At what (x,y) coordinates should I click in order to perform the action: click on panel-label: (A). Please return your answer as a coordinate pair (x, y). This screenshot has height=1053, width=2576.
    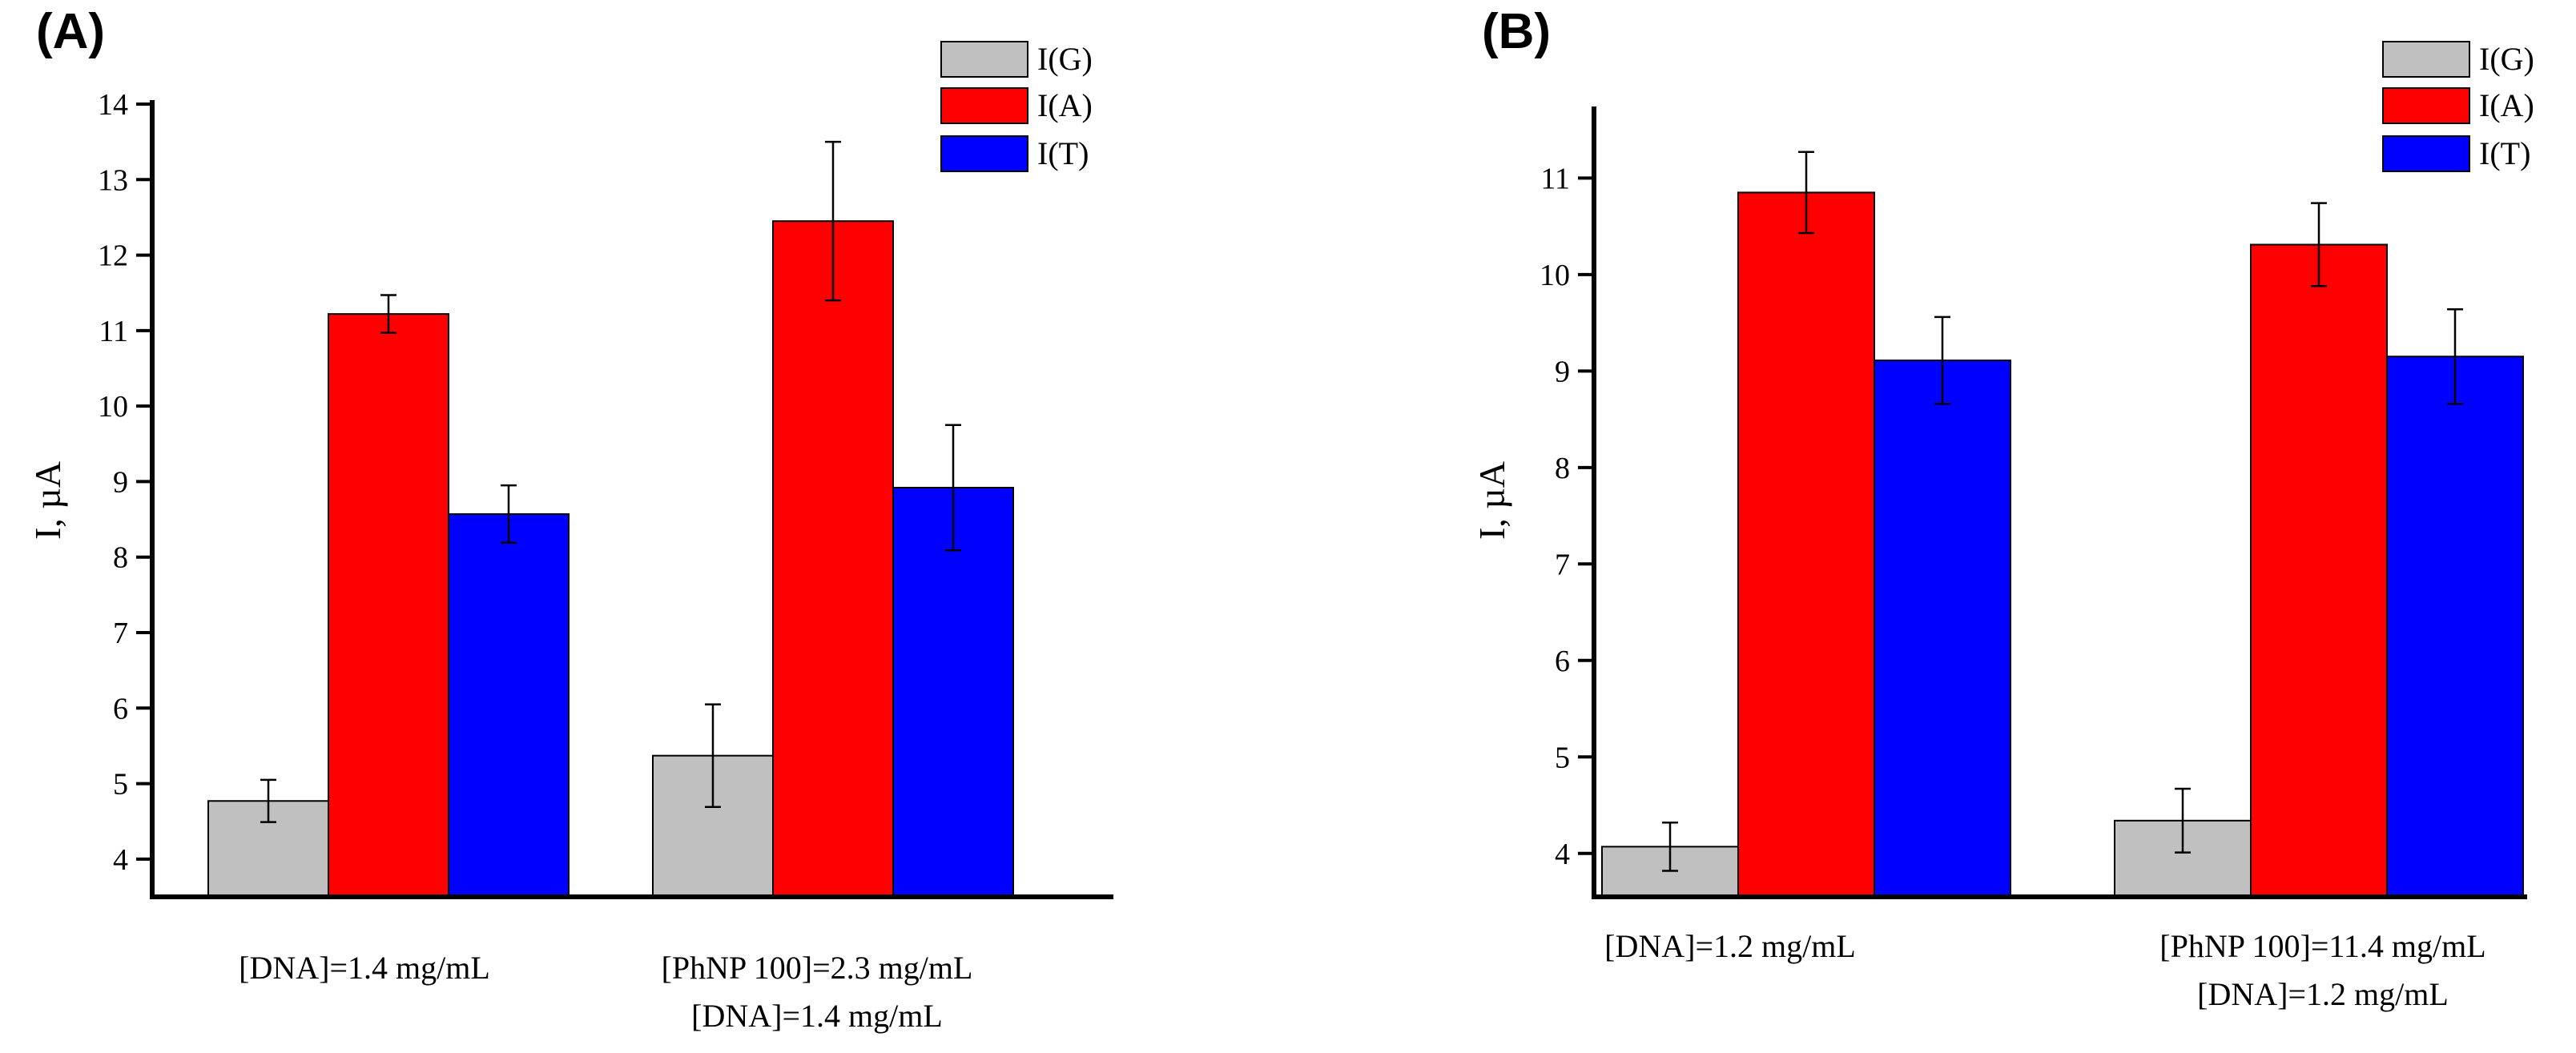
    Looking at the image, I should click on (70, 32).